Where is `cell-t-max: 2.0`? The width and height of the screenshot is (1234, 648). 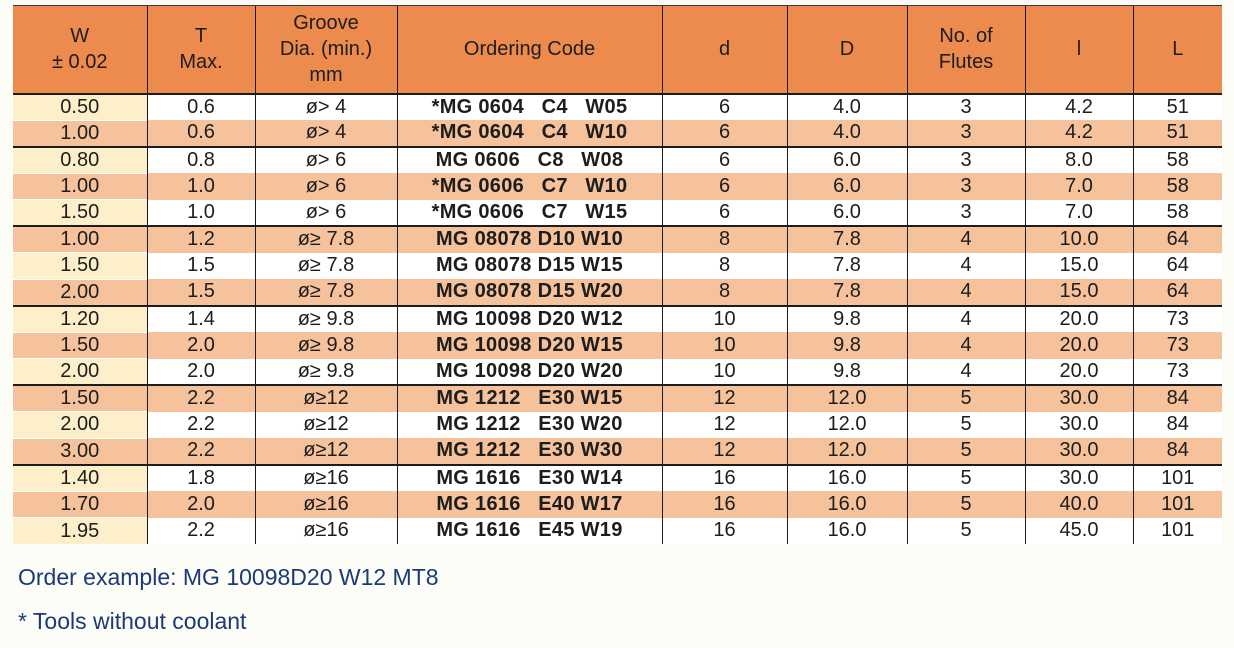
cell-t-max: 2.0 is located at coordinates (200, 345).